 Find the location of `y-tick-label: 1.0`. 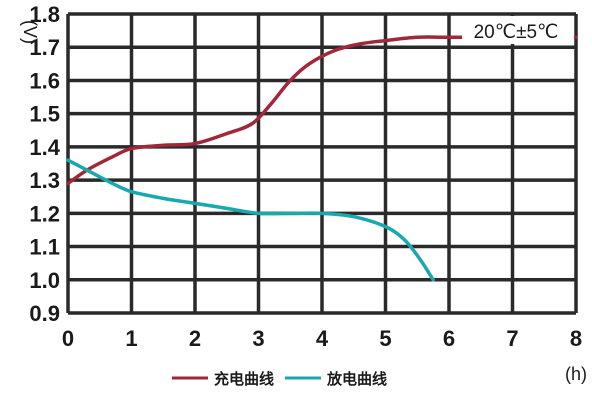

y-tick-label: 1.0 is located at coordinates (44, 280).